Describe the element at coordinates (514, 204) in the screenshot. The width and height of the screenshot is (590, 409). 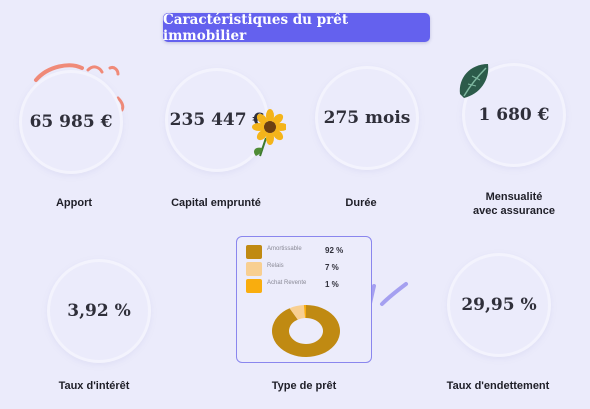
I see `mensualite-label: Mensualité avec assurance` at that location.